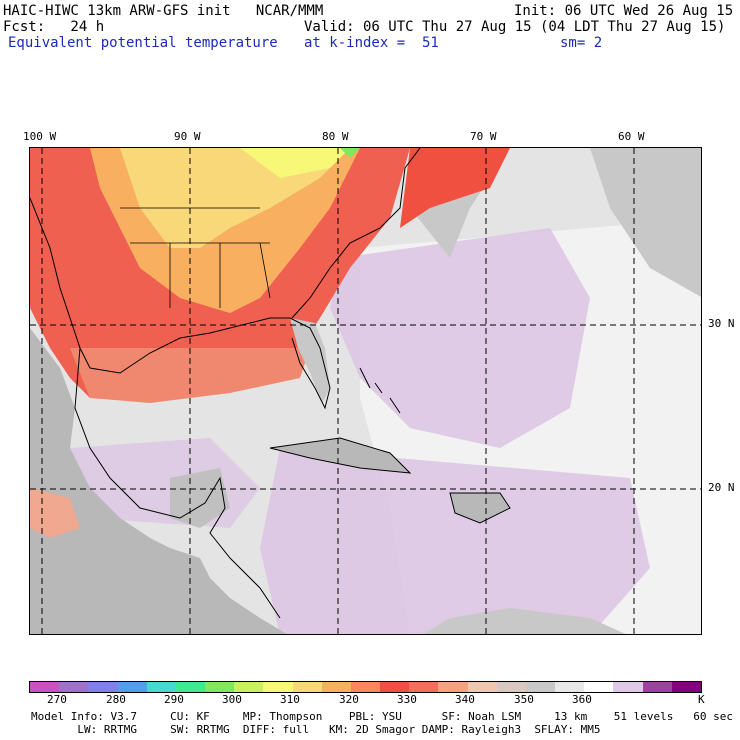 The image size is (740, 740). What do you see at coordinates (581, 43) in the screenshot?
I see `smoothing-info: sm= 2` at bounding box center [581, 43].